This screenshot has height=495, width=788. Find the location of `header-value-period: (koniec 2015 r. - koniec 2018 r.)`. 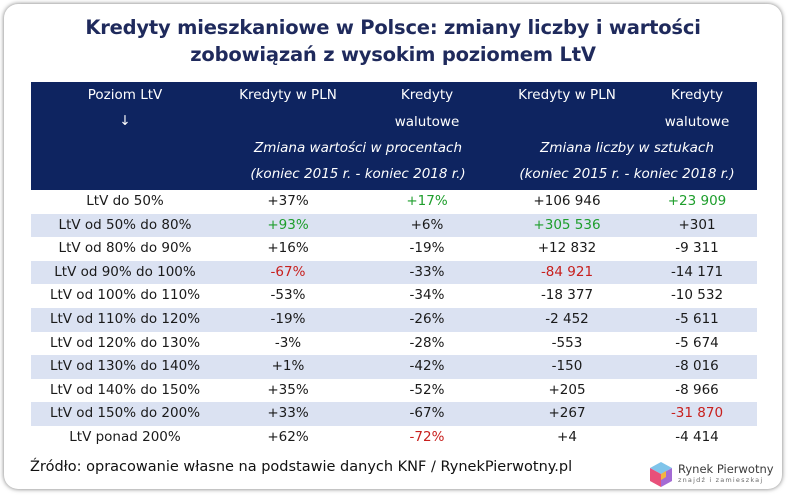

header-value-period: (koniec 2015 r. - koniec 2018 r.) is located at coordinates (358, 174).